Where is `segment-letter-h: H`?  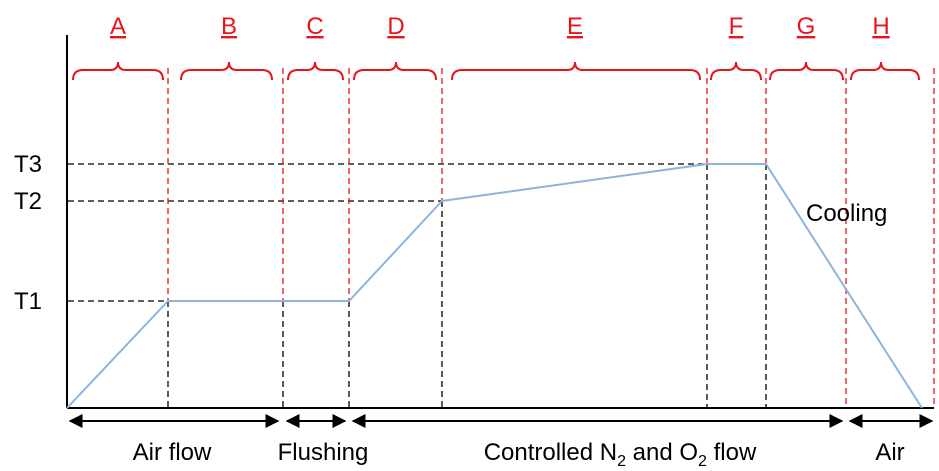 segment-letter-h: H is located at coordinates (880, 26).